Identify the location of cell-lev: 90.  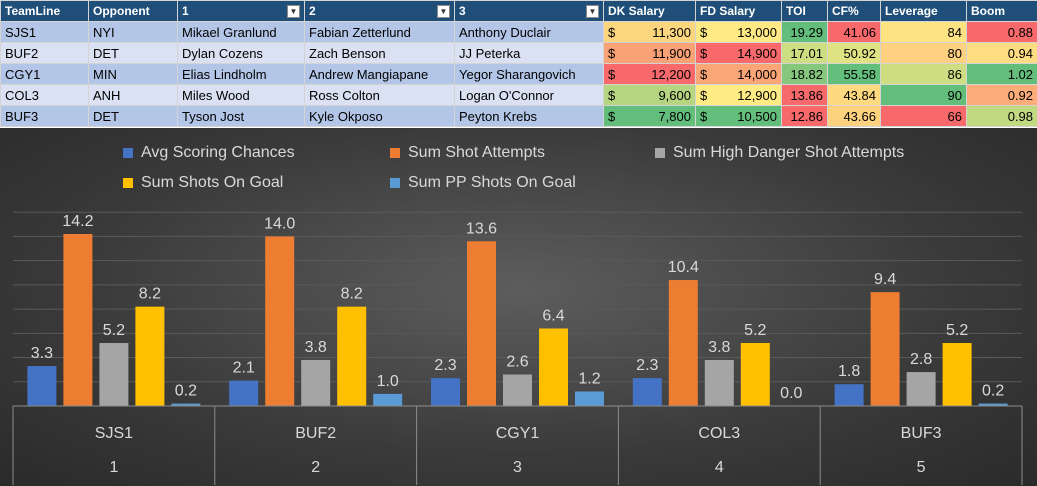
(923, 95).